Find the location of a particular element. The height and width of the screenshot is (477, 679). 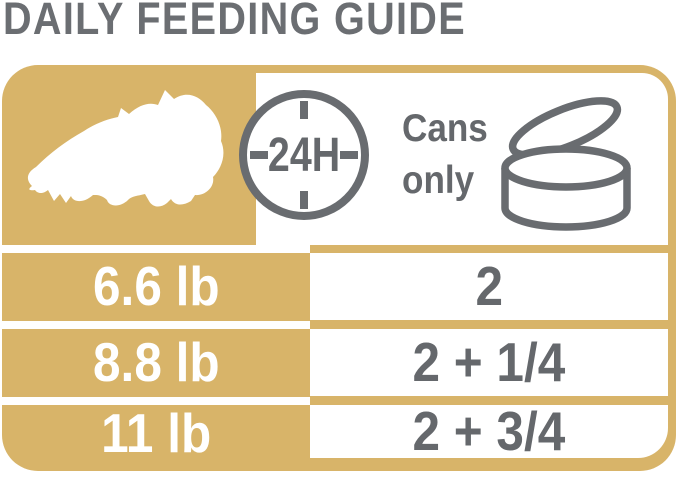

cans-amount-cell-row3: 2 + 3/4 is located at coordinates (489, 431).